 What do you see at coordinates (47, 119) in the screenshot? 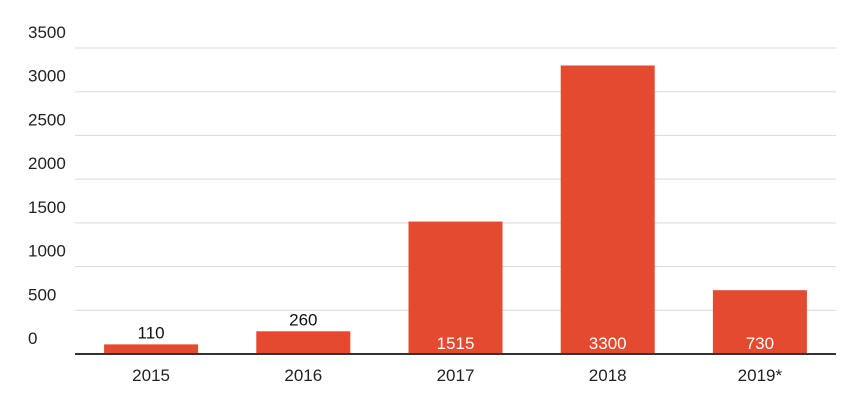
I see `y-tick-label: 2500` at bounding box center [47, 119].